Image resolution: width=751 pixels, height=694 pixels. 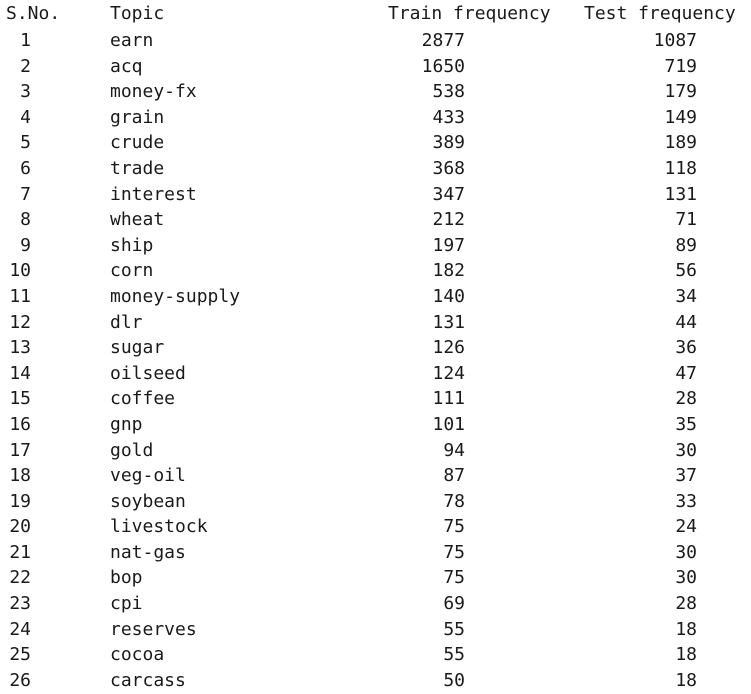 What do you see at coordinates (375, 502) in the screenshot?
I see `table-row: 19 soybean 78 33` at bounding box center [375, 502].